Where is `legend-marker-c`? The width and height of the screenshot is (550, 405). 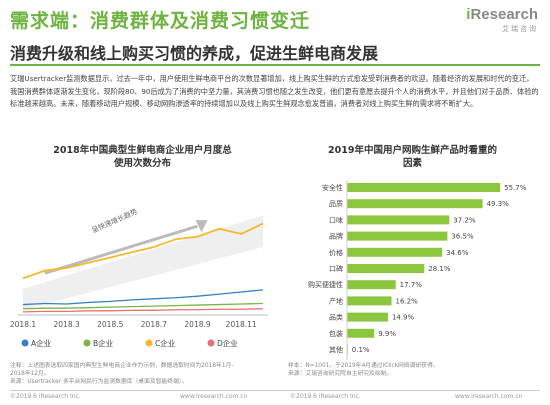
legend-marker-c is located at coordinates (149, 343).